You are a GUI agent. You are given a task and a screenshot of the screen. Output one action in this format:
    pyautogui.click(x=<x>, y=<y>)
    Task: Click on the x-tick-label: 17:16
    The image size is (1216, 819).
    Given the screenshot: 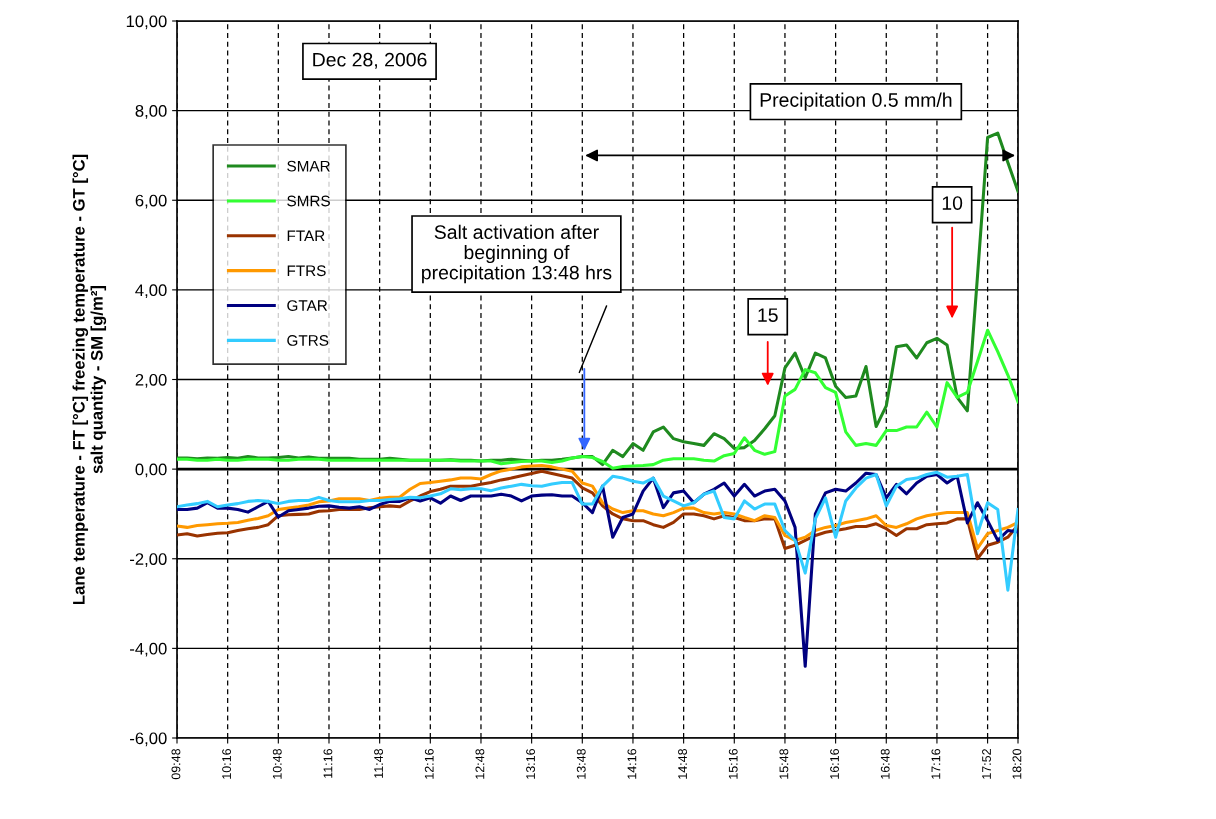 What is the action you would take?
    pyautogui.click(x=936, y=763)
    